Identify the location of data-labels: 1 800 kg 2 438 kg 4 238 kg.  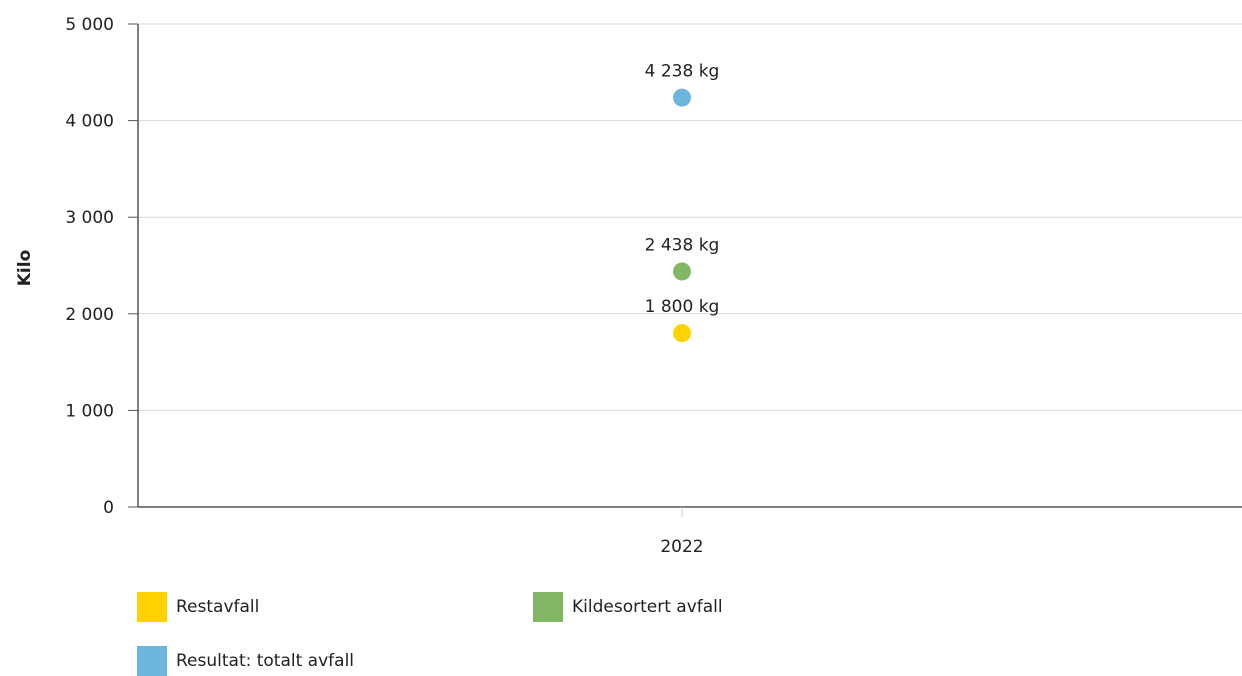
(682, 190).